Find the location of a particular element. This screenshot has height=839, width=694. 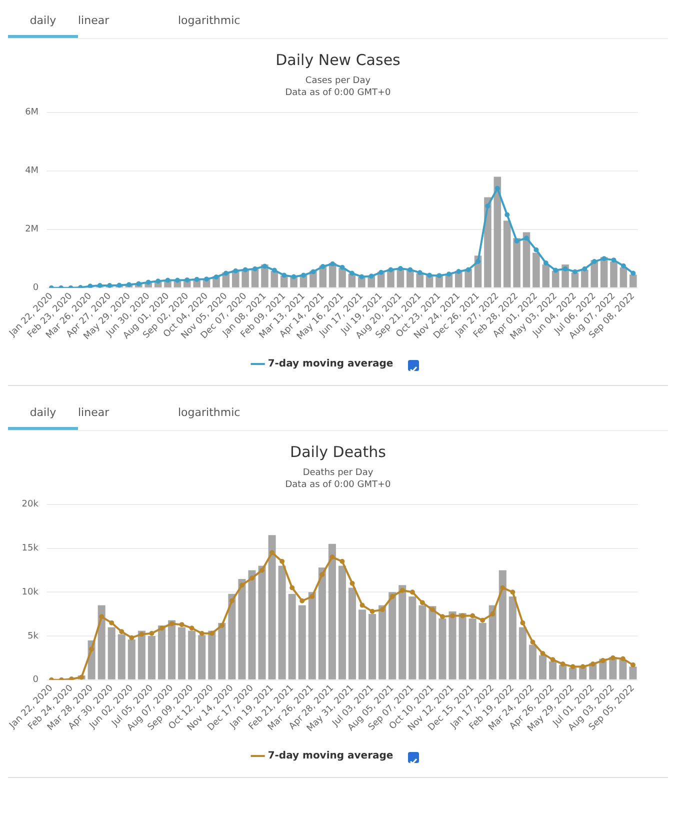

y-tick-label: 6M is located at coordinates (32, 113).